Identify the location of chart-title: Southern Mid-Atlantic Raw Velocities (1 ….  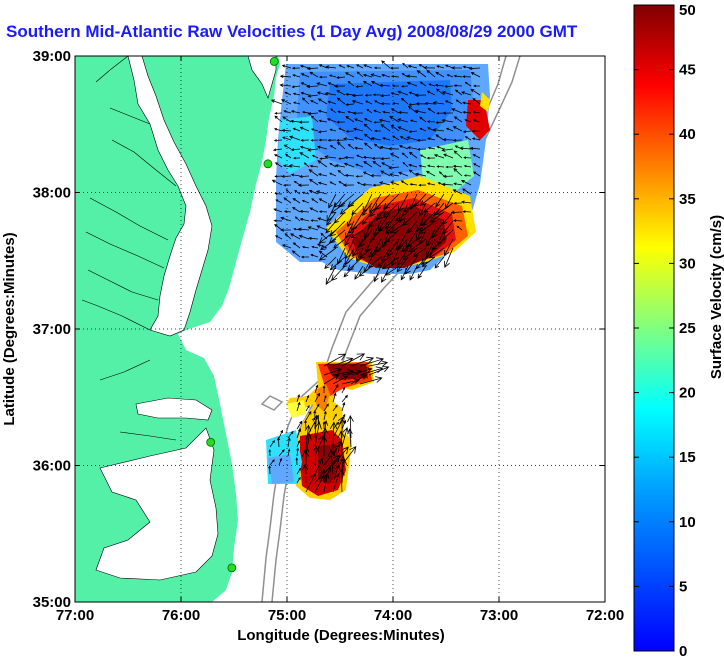
(292, 31).